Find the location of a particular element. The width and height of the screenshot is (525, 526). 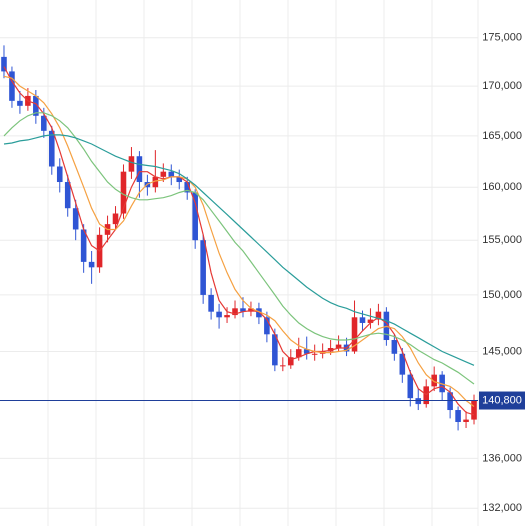

y-tick-label: 132,000 is located at coordinates (502, 508).